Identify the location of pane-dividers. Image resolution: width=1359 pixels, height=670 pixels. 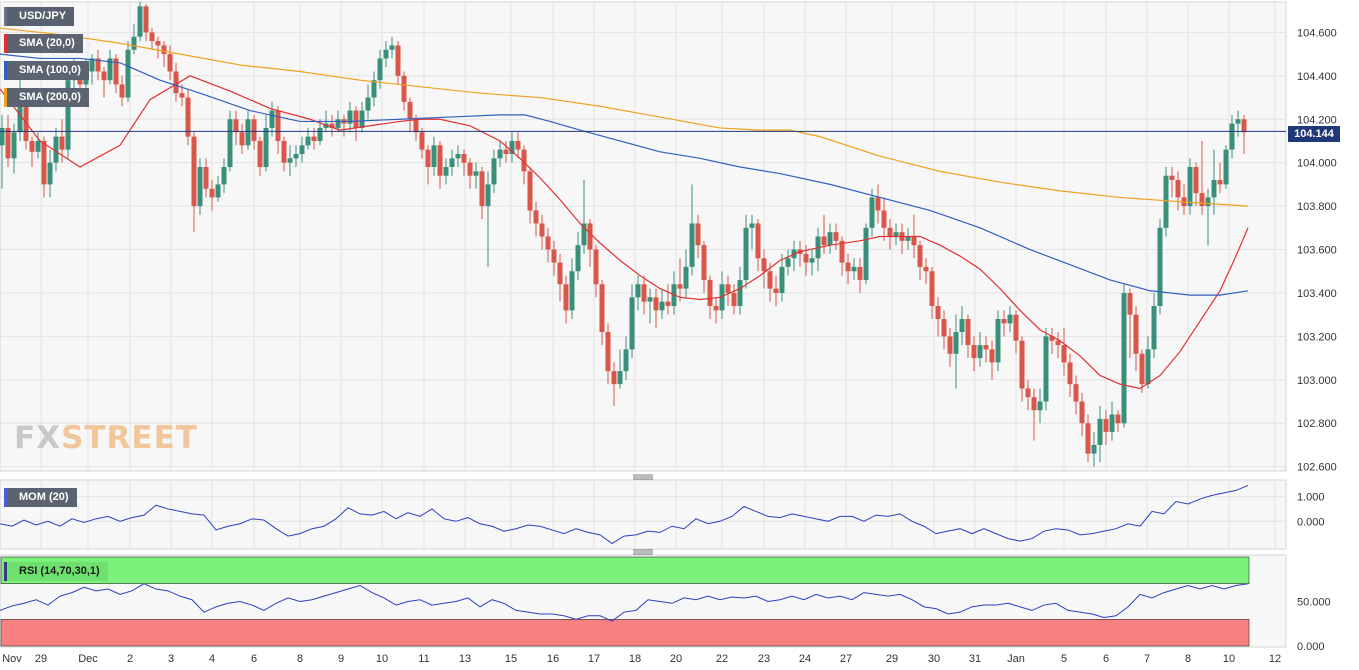
(643, 514).